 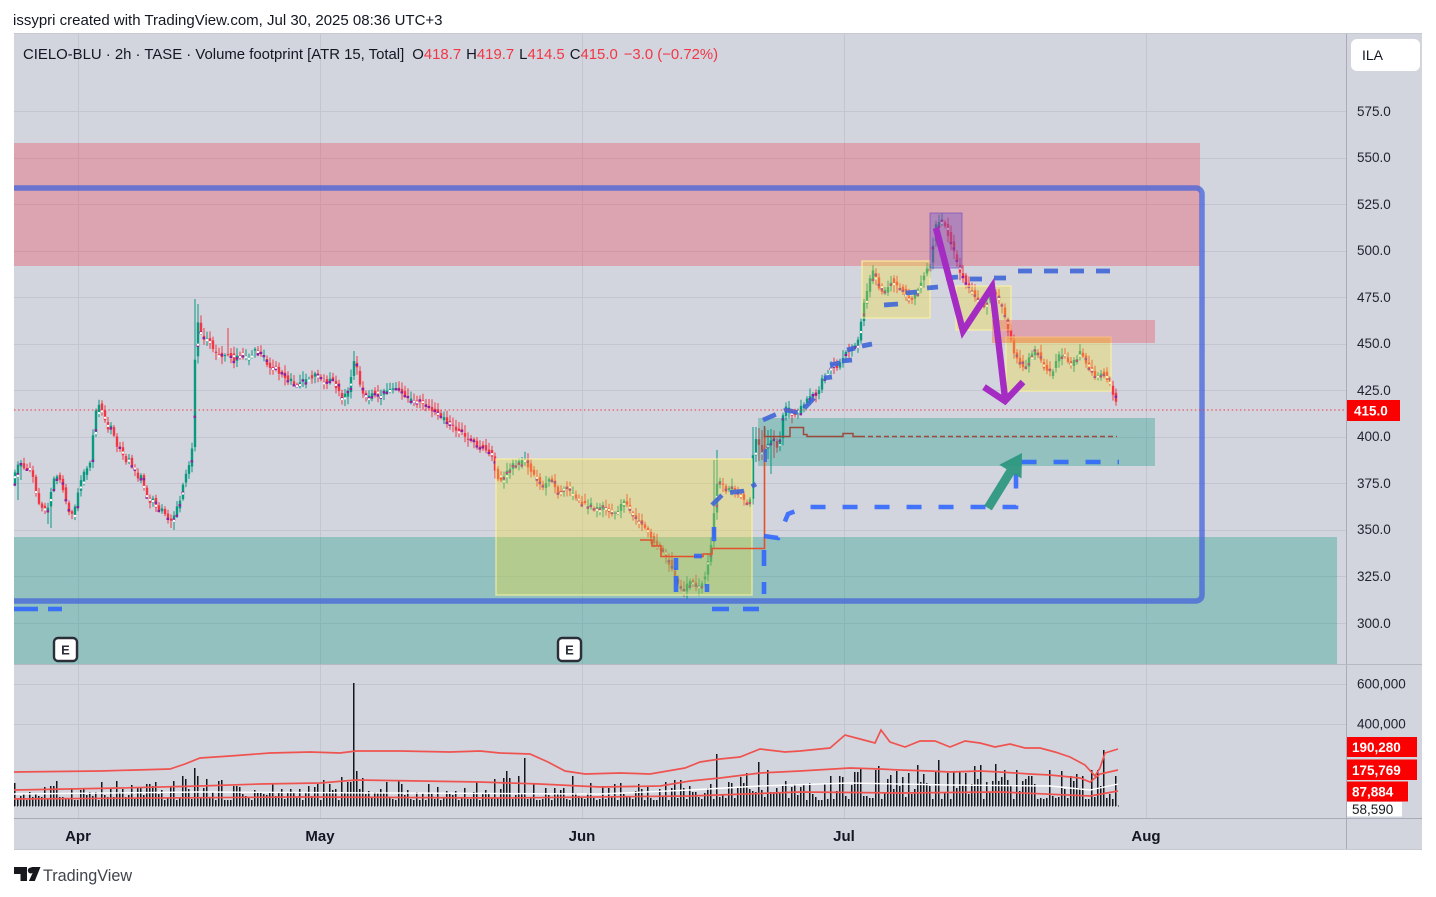 I want to click on svg-text: 600,000, so click(x=1381, y=684).